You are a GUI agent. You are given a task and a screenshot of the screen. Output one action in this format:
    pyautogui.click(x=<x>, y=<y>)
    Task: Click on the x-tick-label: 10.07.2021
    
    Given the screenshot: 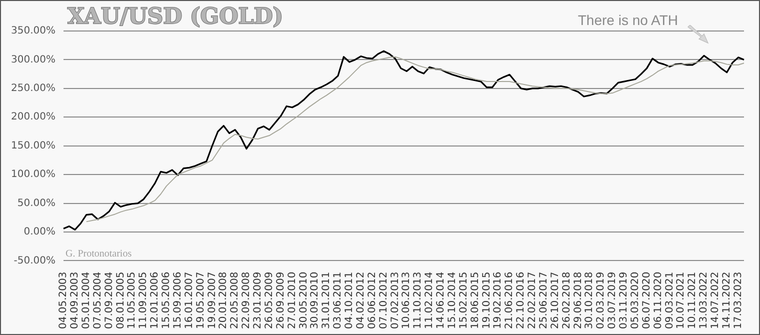 What is the action you would take?
    pyautogui.click(x=681, y=301)
    